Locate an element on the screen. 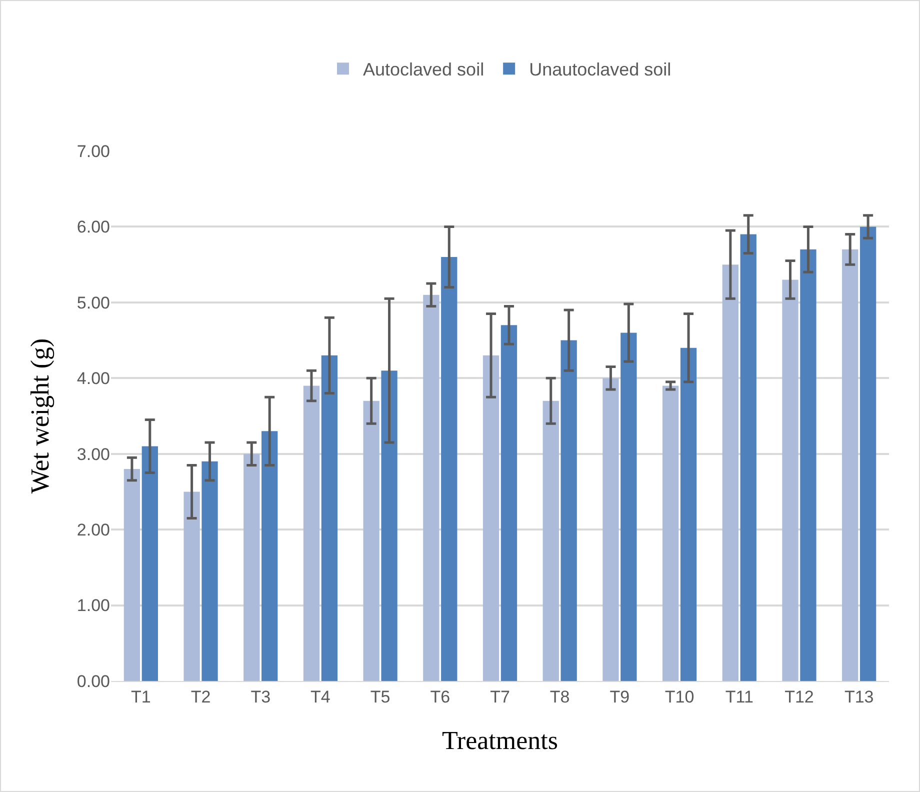  x-tick-label: T9 is located at coordinates (620, 696).